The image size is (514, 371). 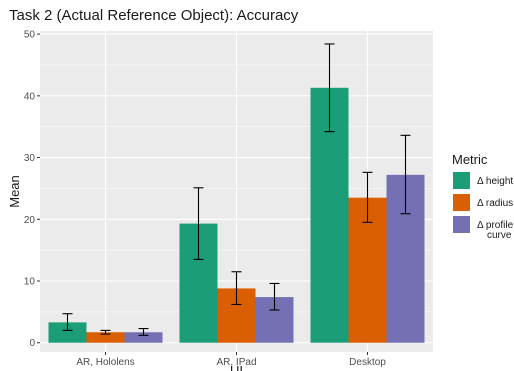 I want to click on y-tick-label: 50, so click(x=30, y=35).